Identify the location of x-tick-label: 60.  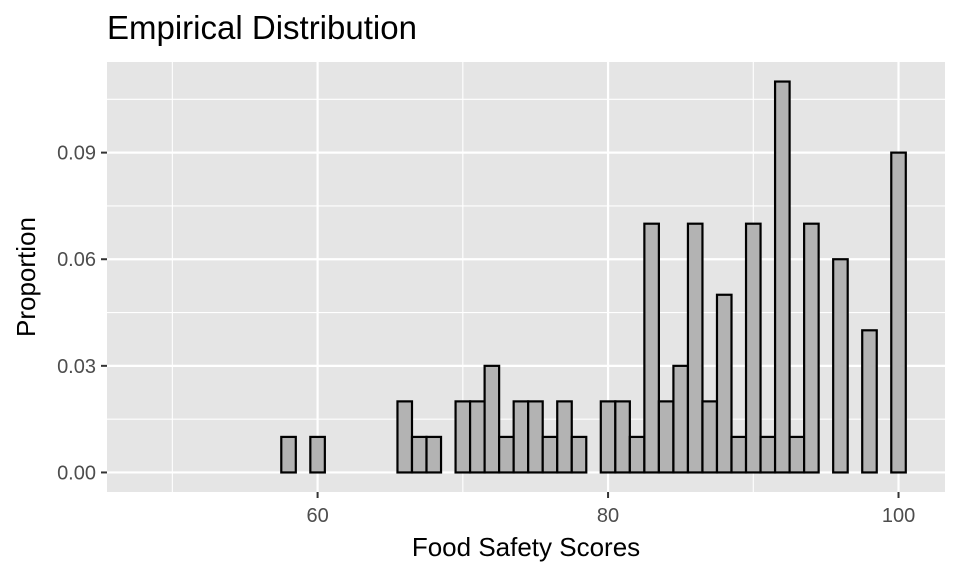
(317, 516).